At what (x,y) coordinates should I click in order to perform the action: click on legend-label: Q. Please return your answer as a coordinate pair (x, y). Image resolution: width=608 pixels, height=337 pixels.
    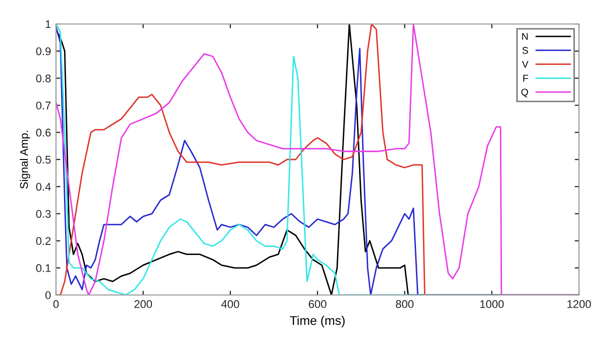
    Looking at the image, I should click on (524, 93).